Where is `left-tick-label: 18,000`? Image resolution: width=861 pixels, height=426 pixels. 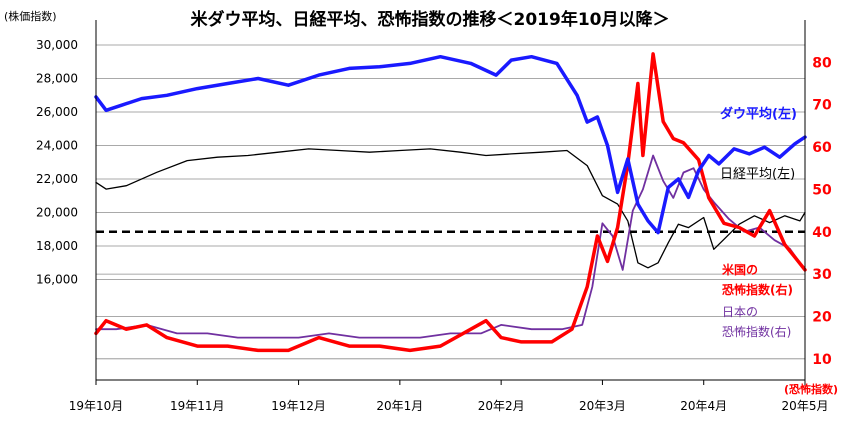 left-tick-label: 18,000 is located at coordinates (57, 246).